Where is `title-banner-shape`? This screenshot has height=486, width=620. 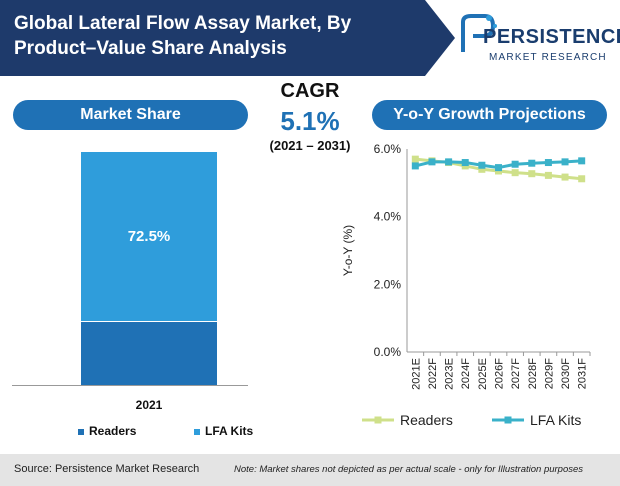
title-banner-shape is located at coordinates (227, 38).